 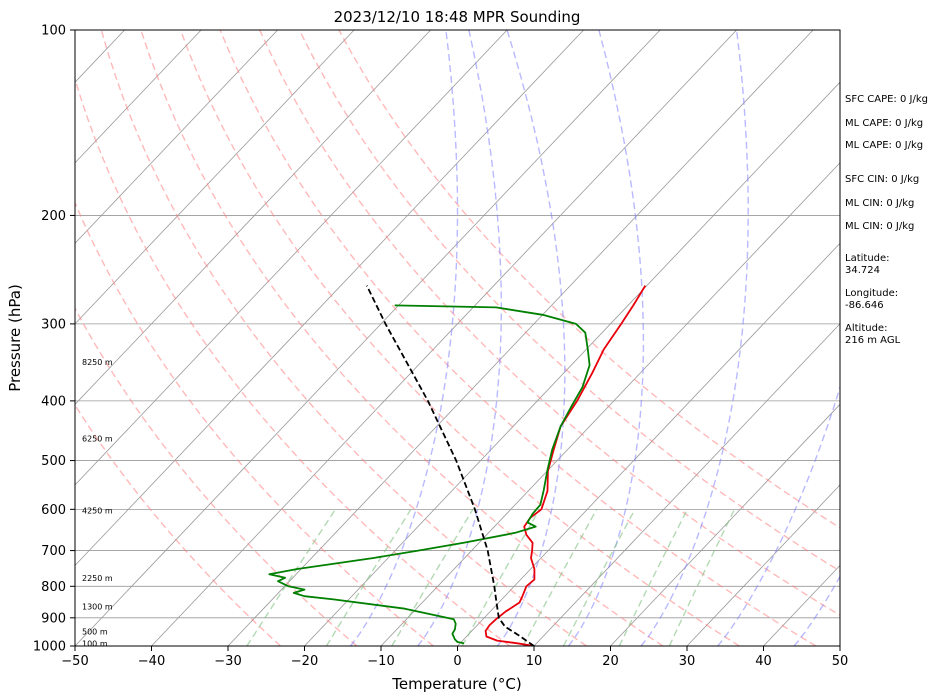 What do you see at coordinates (53, 510) in the screenshot?
I see `y-tick-label: 600` at bounding box center [53, 510].